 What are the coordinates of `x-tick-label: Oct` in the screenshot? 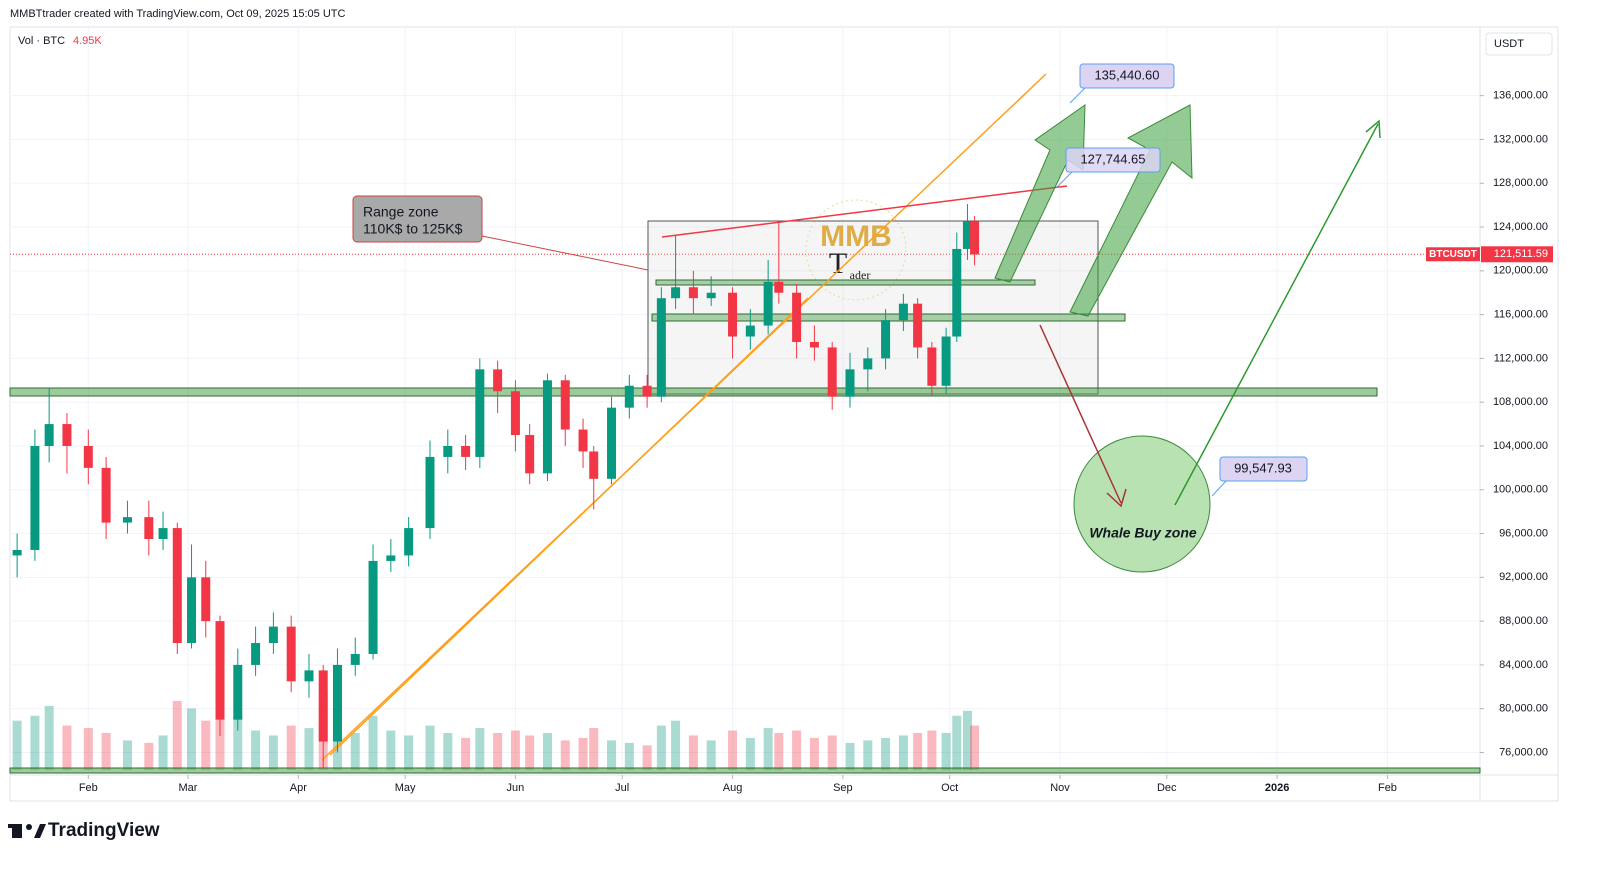 It's located at (949, 788).